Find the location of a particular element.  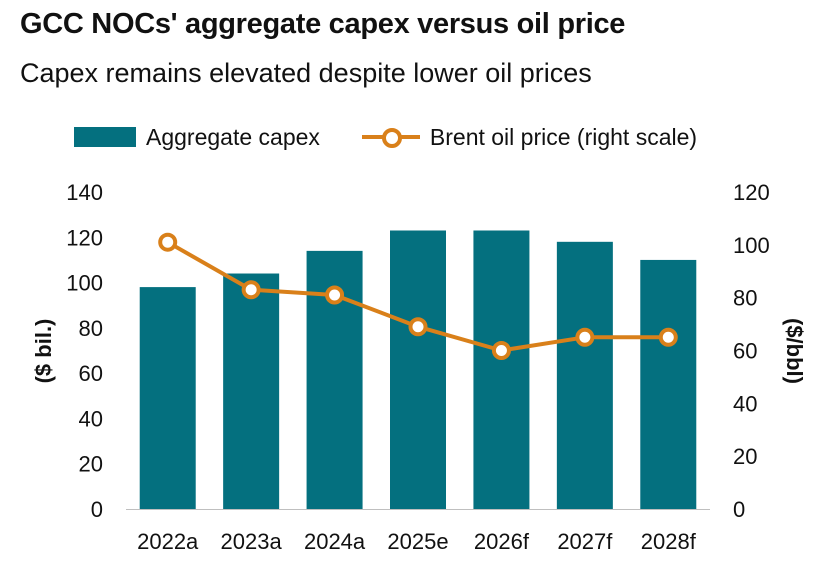

left-y-tick-label: 100 is located at coordinates (84, 283).